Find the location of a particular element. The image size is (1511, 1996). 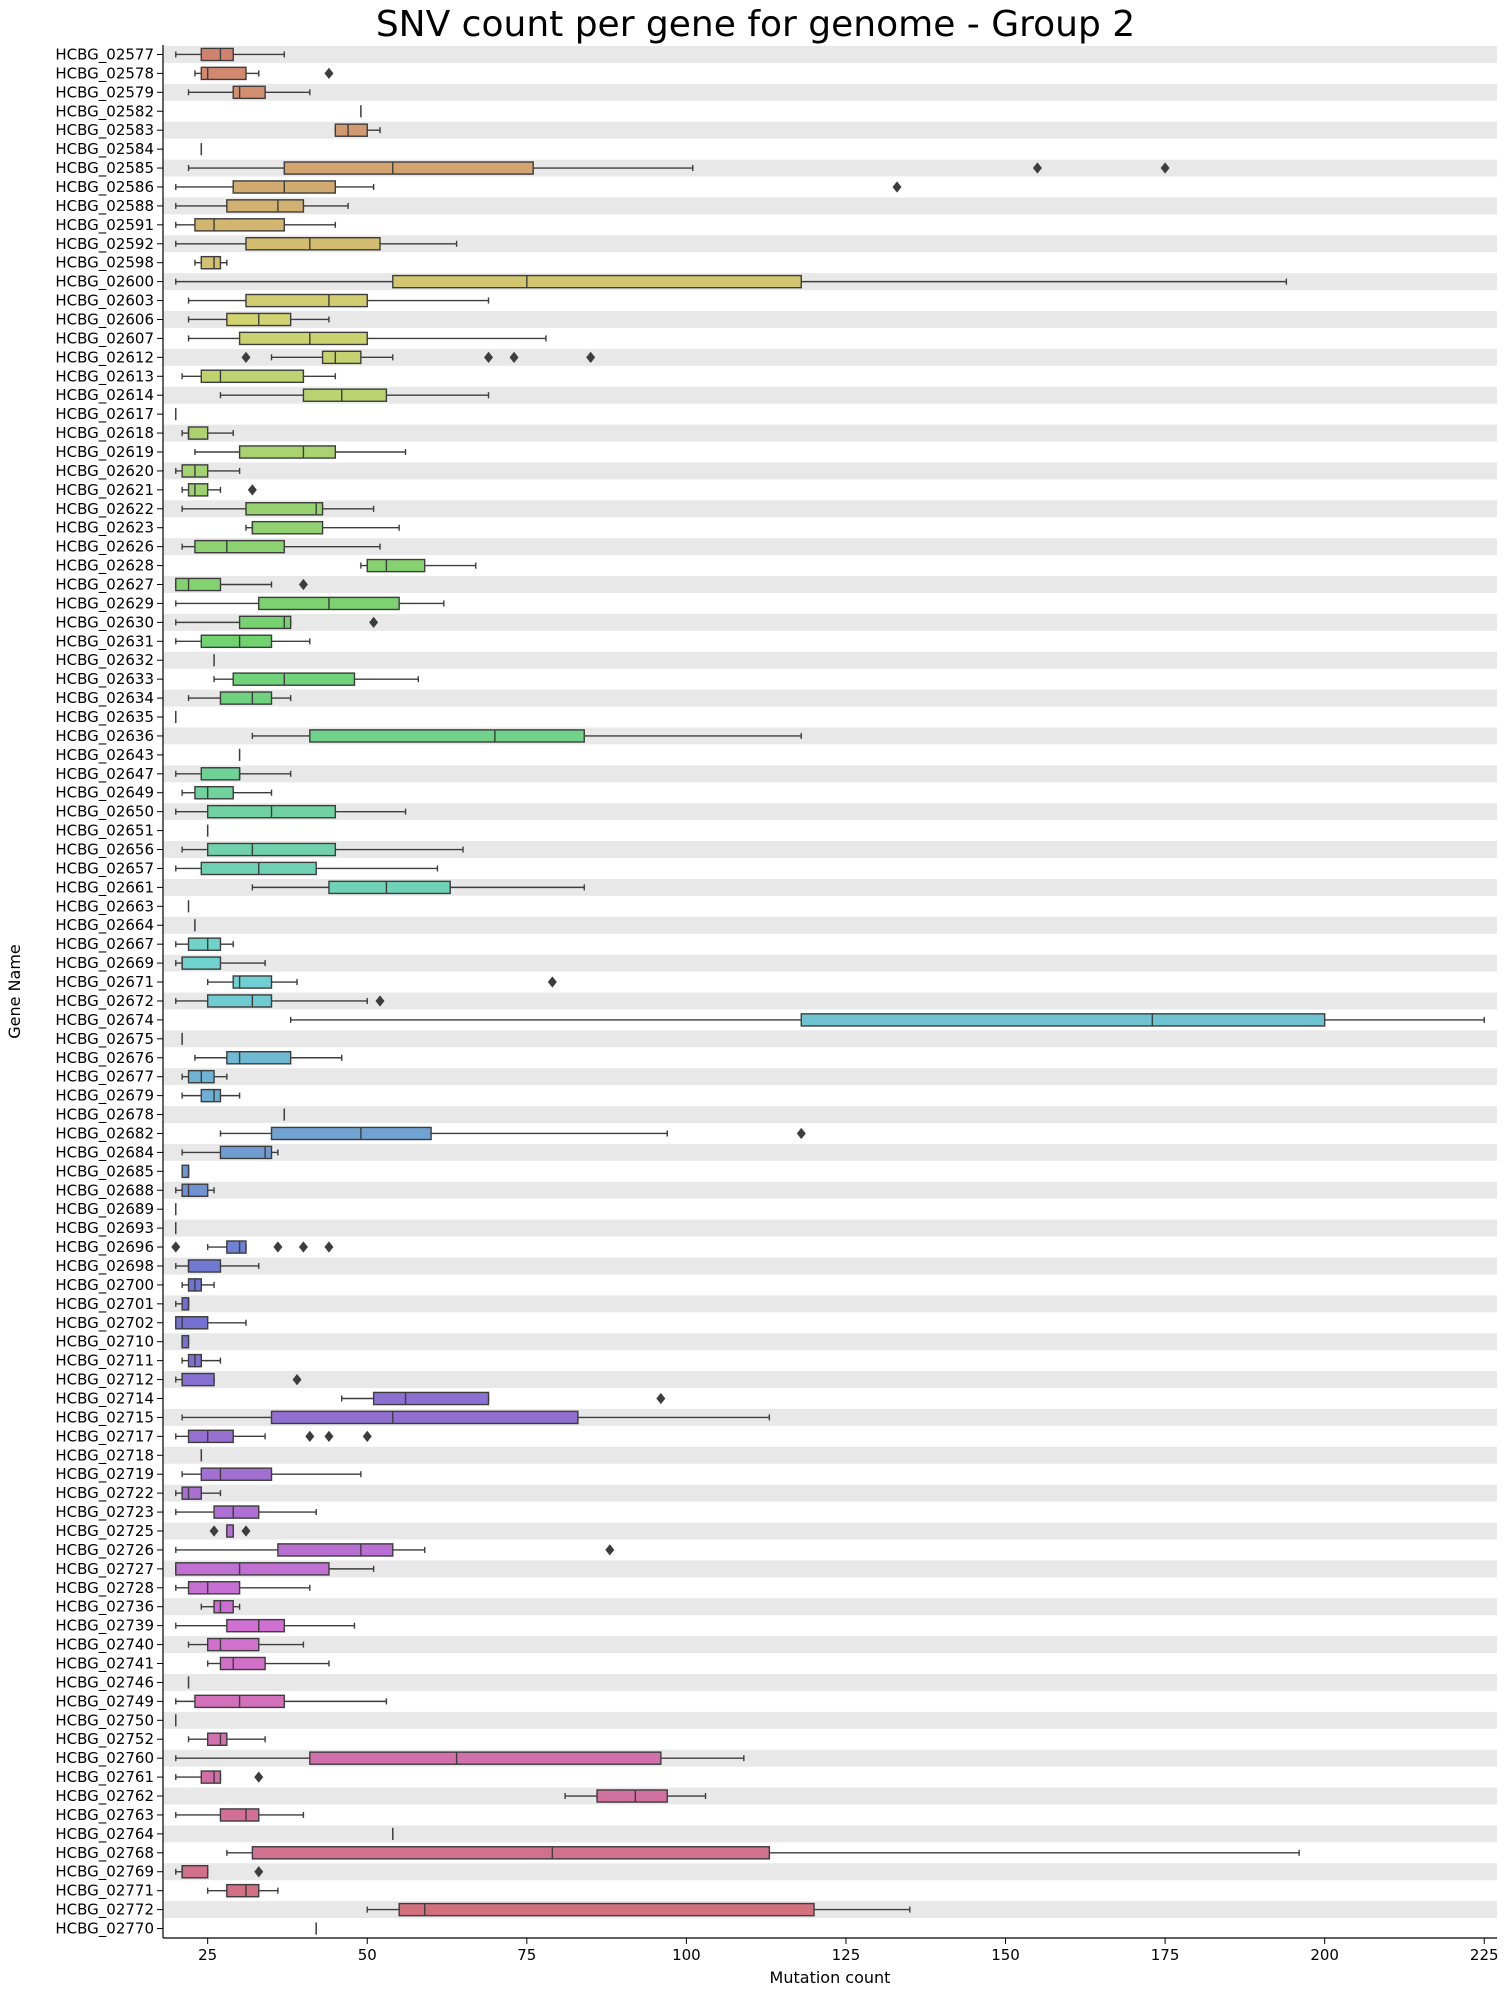

y-tick-label: HCBG_02613 is located at coordinates (104, 376).